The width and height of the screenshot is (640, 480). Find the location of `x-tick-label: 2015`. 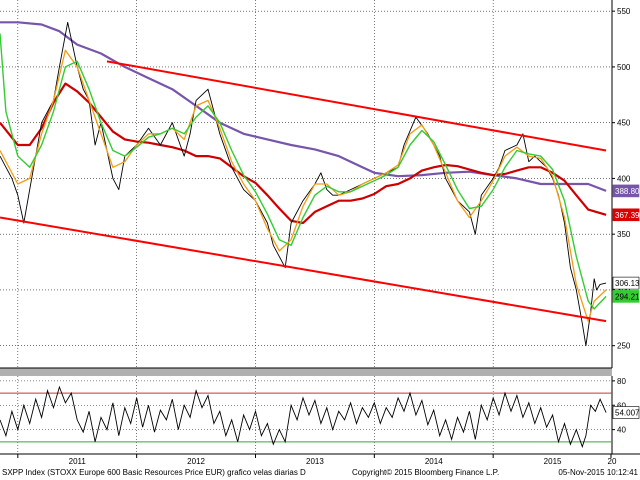

x-tick-label: 2015 is located at coordinates (553, 461).